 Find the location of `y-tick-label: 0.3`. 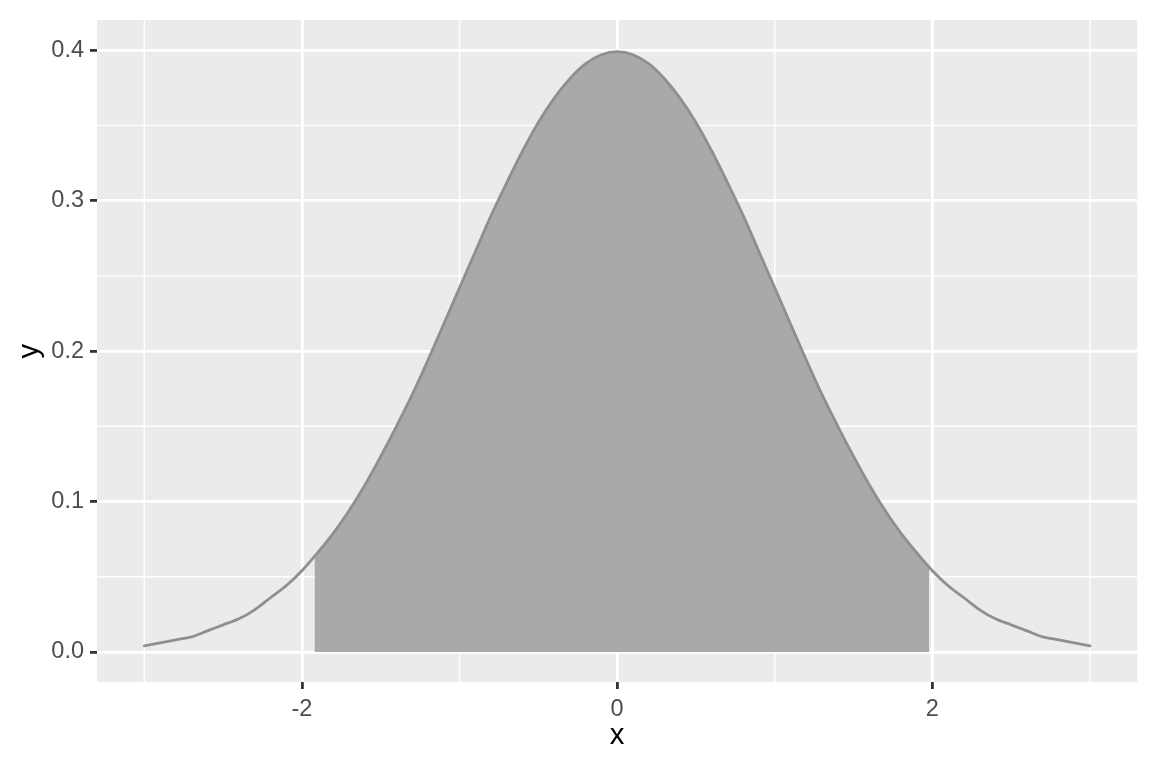

y-tick-label: 0.3 is located at coordinates (67, 199).